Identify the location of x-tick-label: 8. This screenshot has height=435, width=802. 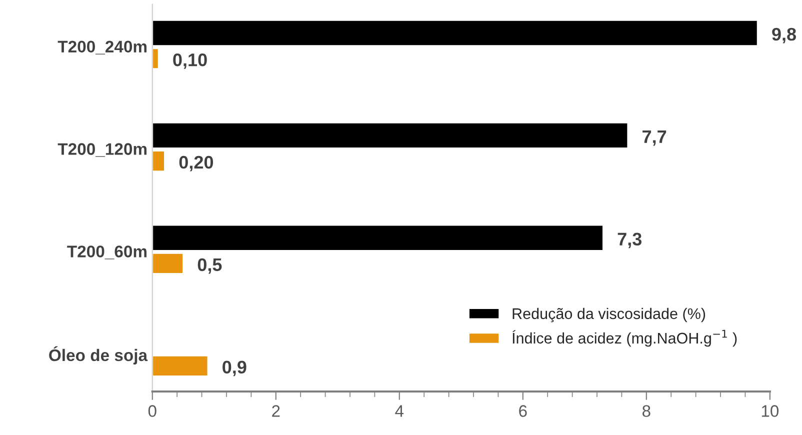
(646, 411).